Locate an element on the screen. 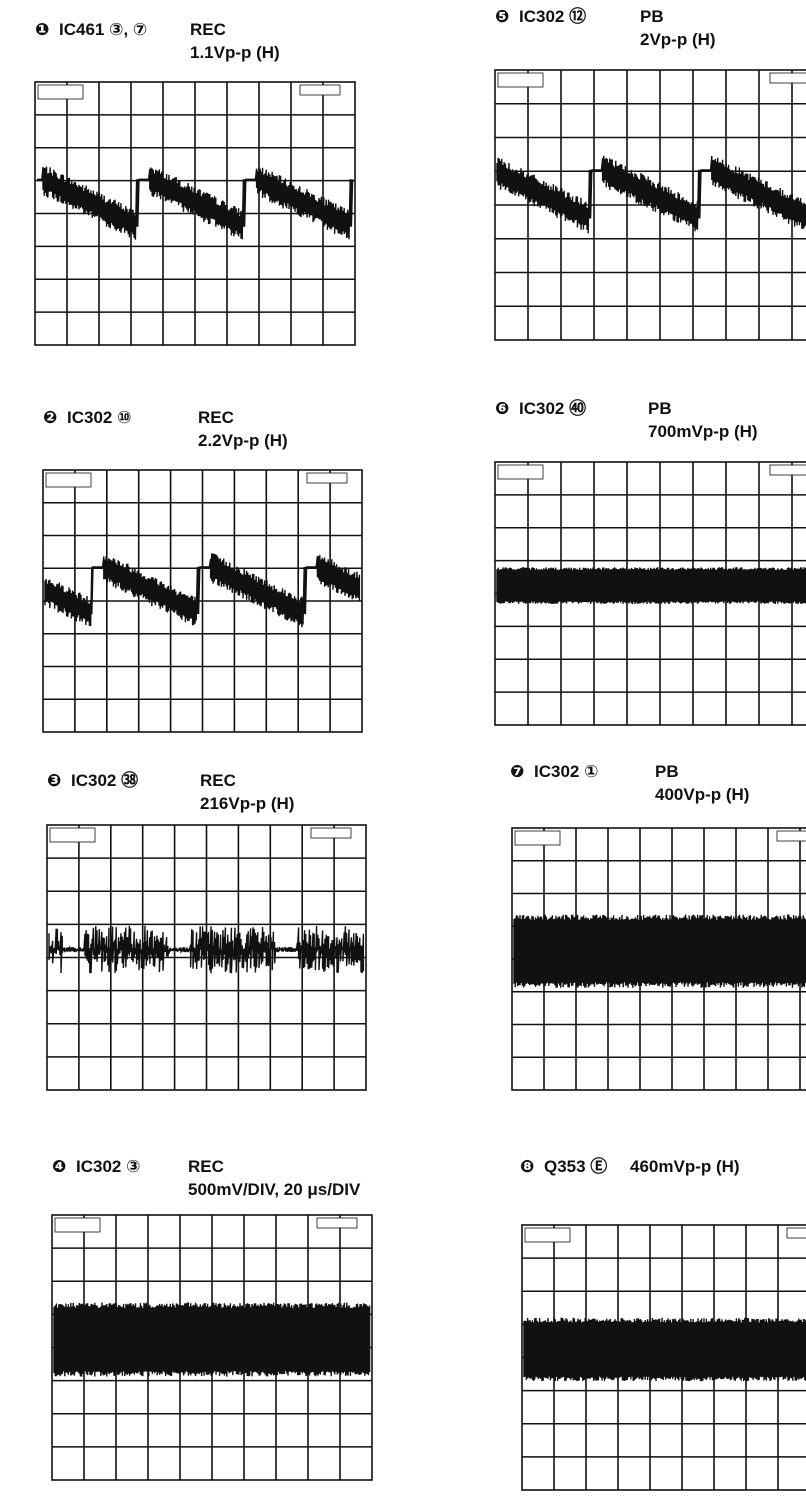 This screenshot has height=1504, width=806. panel-marker: ❼ is located at coordinates (517, 771).